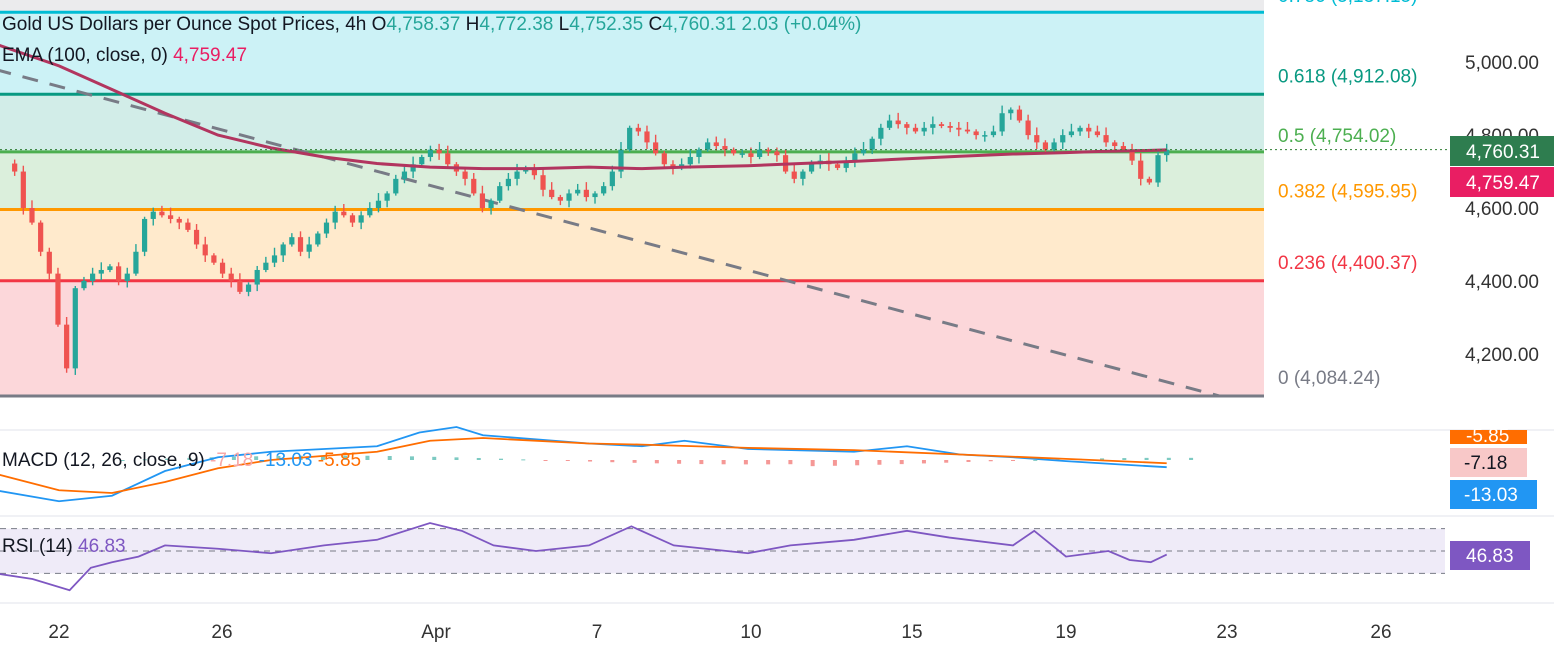 The image size is (1554, 646). What do you see at coordinates (632, 6) in the screenshot?
I see `fib-zone-top` at bounding box center [632, 6].